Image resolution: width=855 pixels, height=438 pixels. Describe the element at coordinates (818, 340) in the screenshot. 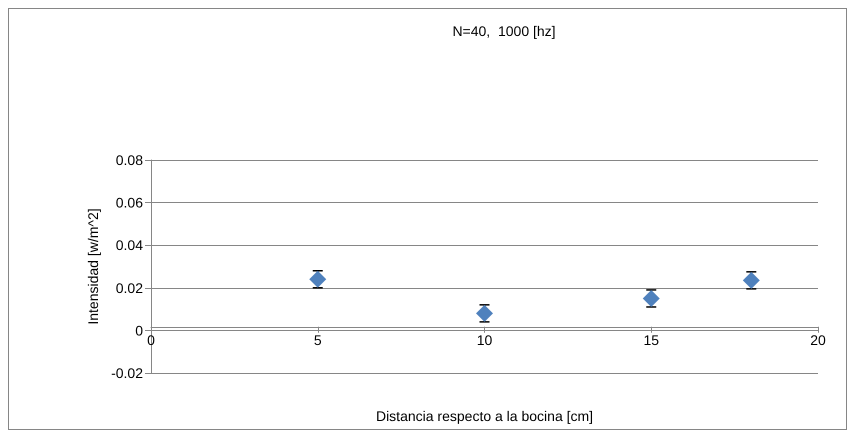

I see `x-tick-label: 20` at that location.